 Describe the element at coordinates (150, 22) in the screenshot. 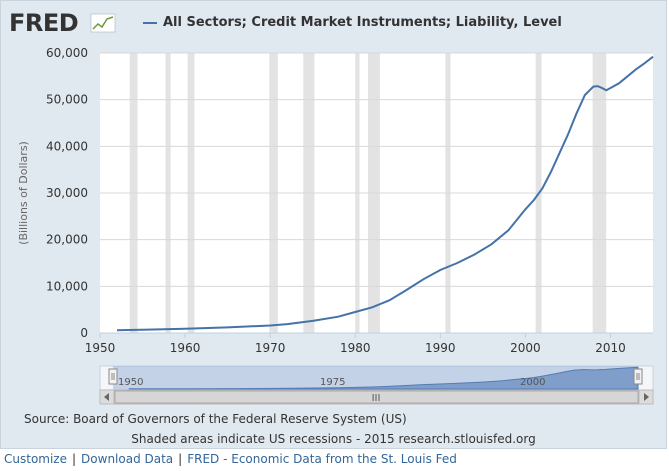

I see `legend-line-icon` at that location.